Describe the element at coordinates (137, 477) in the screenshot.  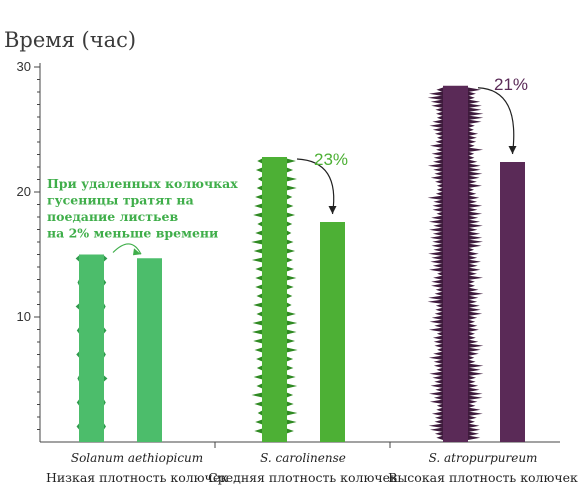
I see `density-label: Низкая плотность колючек` at that location.